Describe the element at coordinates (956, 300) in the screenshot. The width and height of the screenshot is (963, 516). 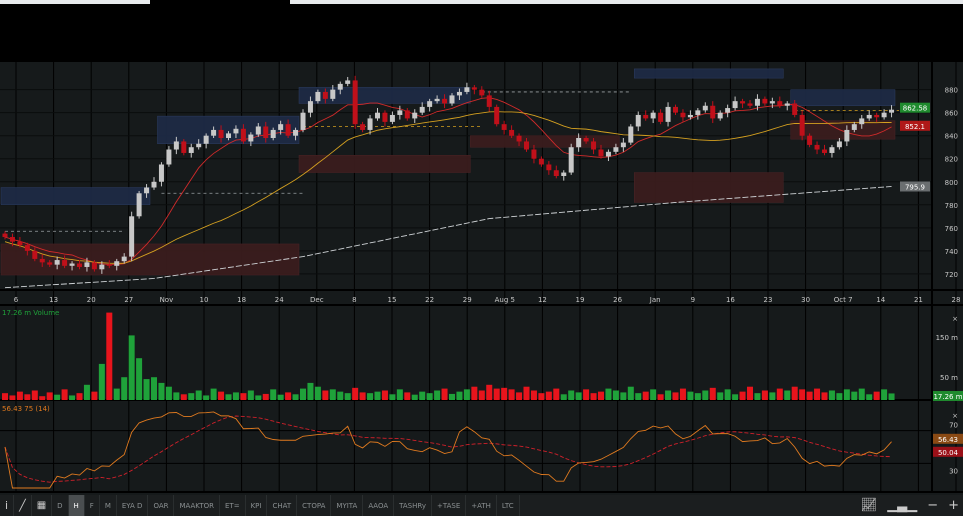
I see `date-tick-label: 28` at that location.